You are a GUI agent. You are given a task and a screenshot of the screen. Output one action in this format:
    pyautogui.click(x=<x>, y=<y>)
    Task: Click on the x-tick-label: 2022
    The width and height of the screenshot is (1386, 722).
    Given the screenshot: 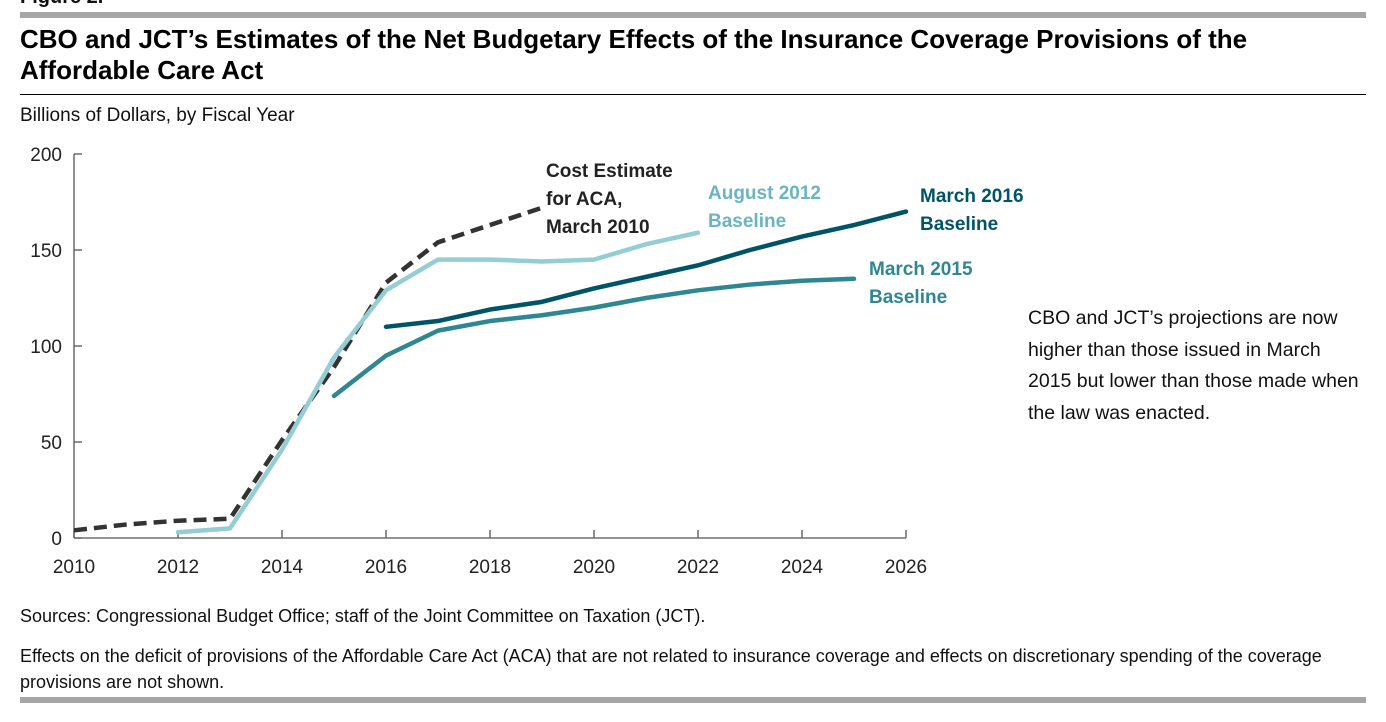 What is the action you would take?
    pyautogui.click(x=698, y=567)
    